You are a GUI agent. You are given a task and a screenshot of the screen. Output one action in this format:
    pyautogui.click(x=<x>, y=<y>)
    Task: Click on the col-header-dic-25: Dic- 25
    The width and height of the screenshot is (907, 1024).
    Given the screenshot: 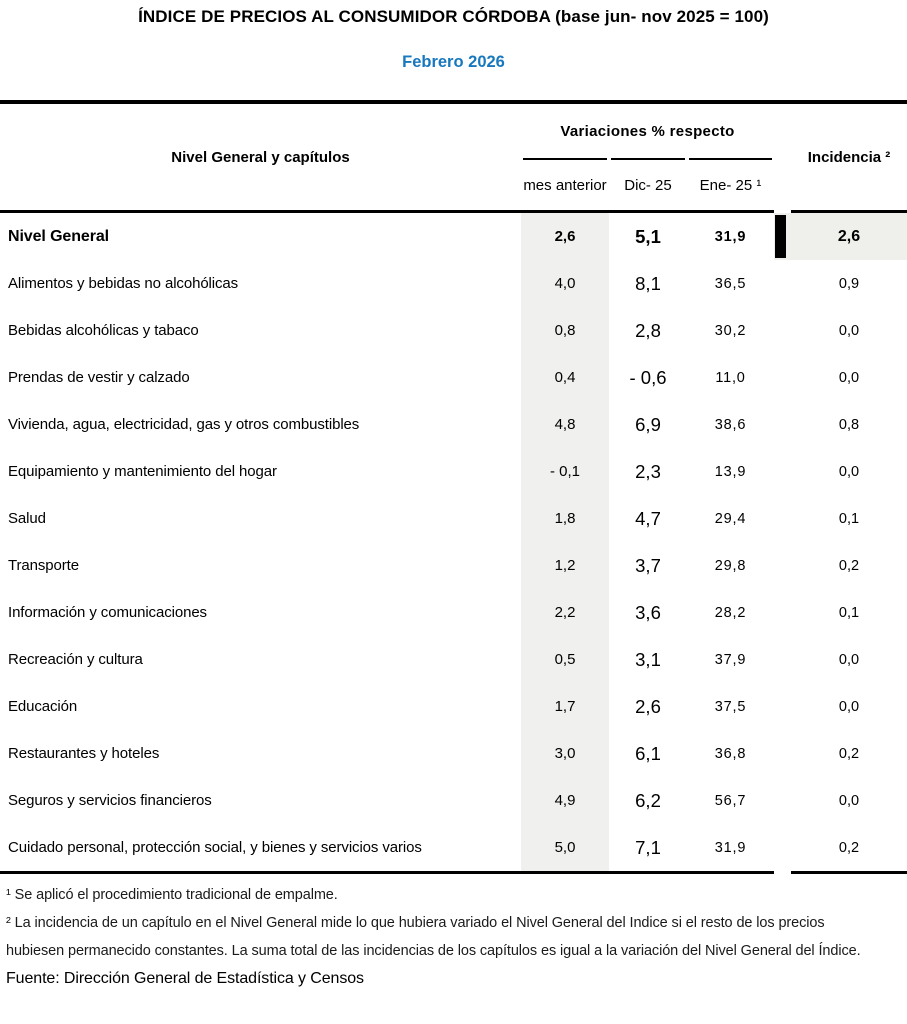 What is the action you would take?
    pyautogui.click(x=648, y=184)
    